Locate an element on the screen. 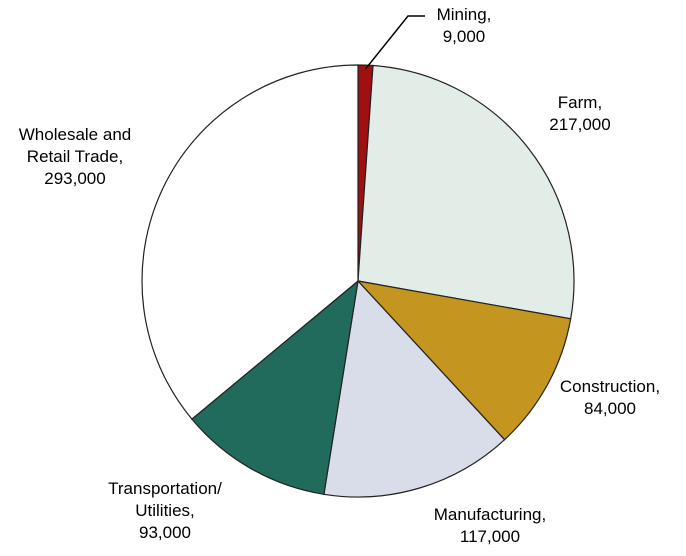 The image size is (686, 556). slice-label: Mining, is located at coordinates (464, 14).